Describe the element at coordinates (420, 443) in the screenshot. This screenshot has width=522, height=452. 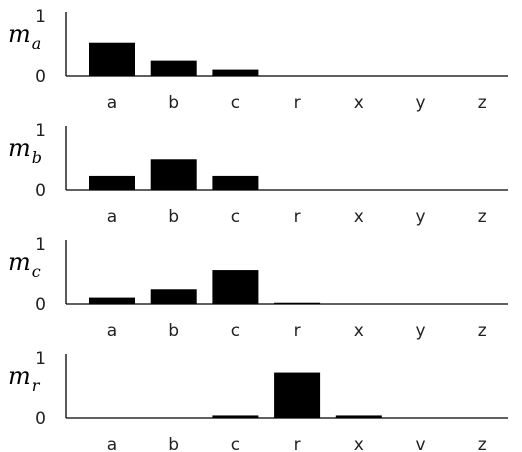
I see `x-tick-label: v` at that location.